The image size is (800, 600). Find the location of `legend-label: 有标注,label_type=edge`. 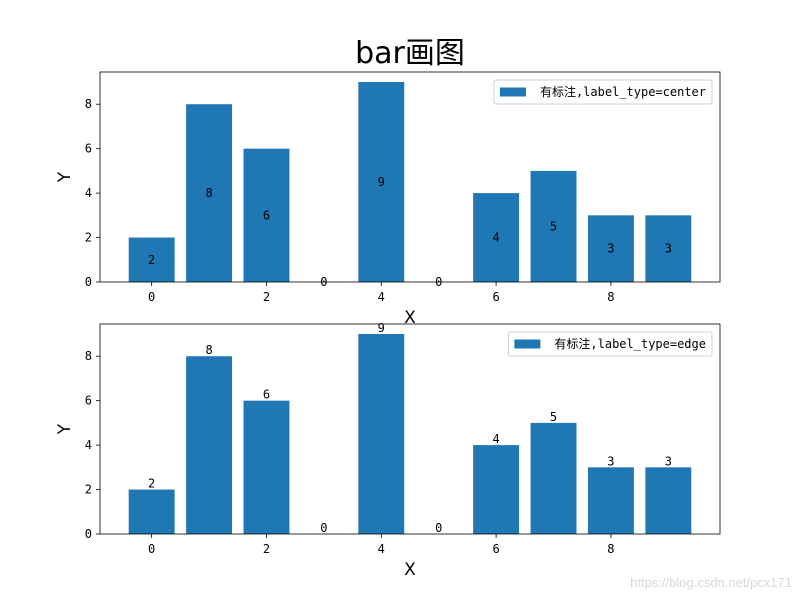

legend-label: 有标注,label_type=edge is located at coordinates (630, 343).